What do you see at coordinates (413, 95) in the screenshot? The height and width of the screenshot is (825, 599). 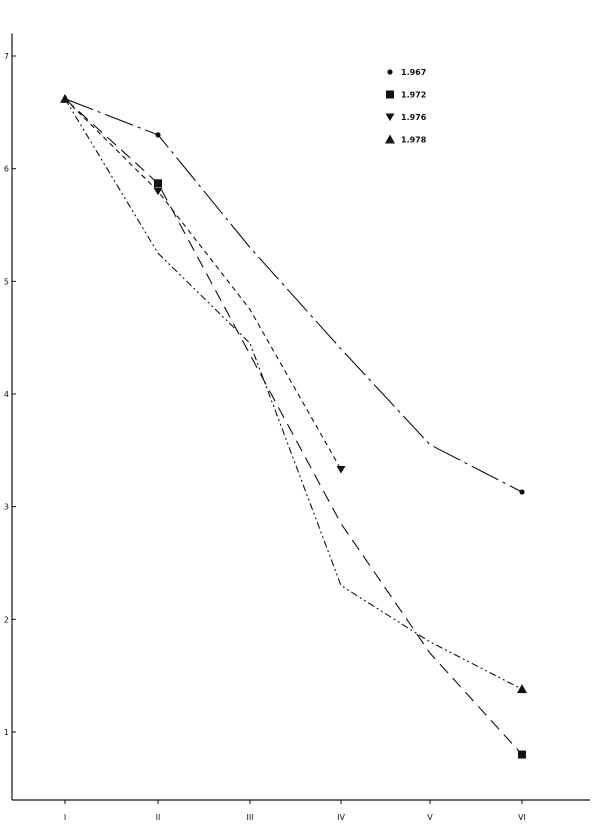 I see `legend-label: 1.972` at bounding box center [413, 95].